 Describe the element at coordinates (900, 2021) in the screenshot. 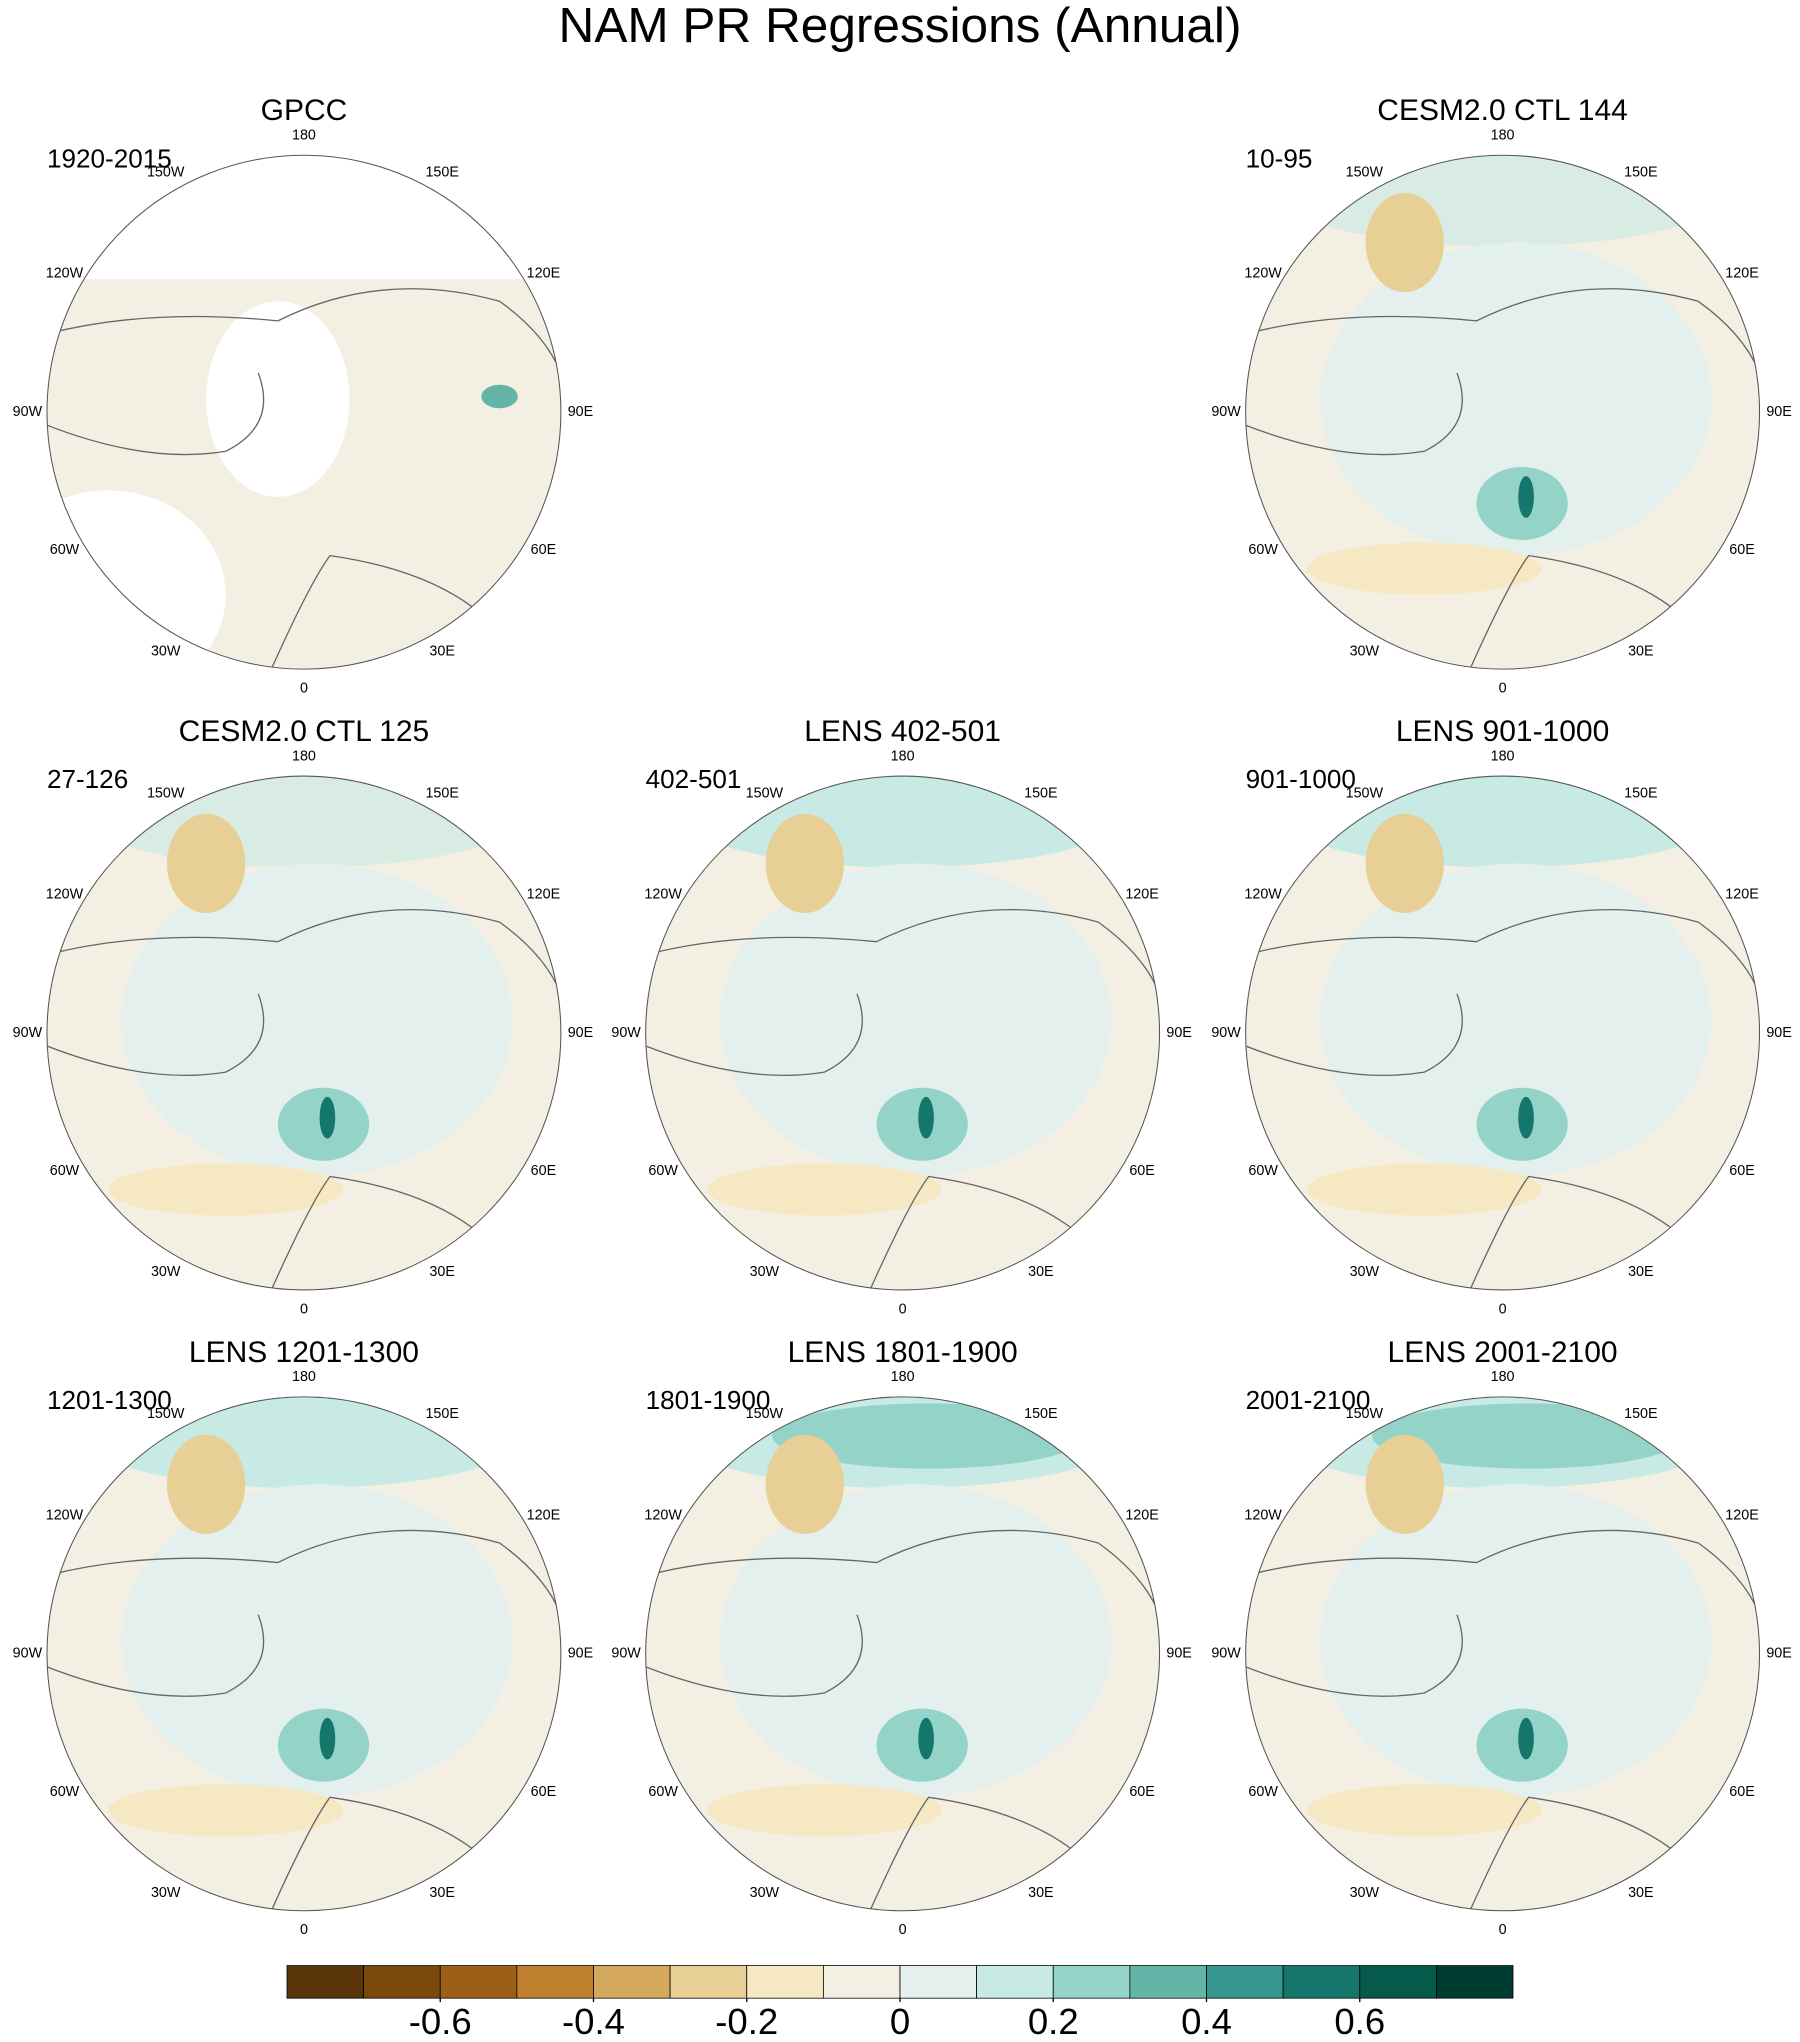

I see `colorbar-tick-label: 0` at that location.